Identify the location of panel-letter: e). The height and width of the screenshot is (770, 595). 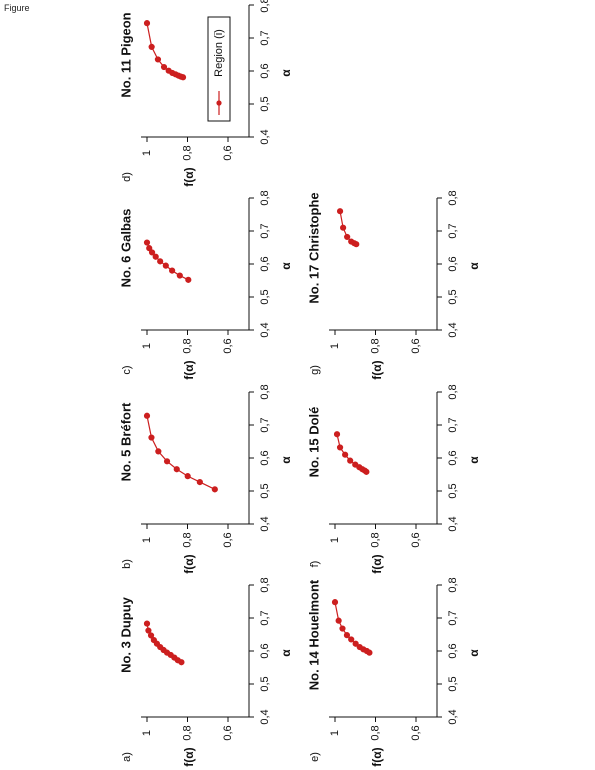
(315, 757).